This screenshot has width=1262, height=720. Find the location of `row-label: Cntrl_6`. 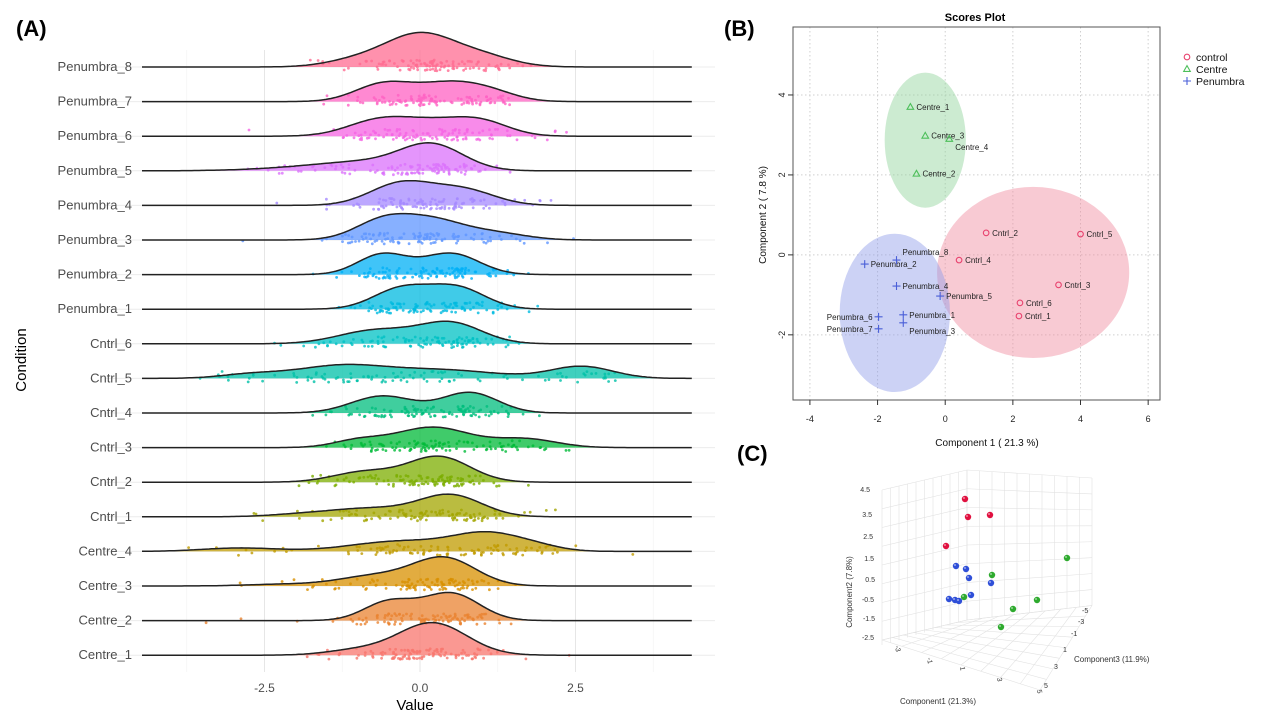

row-label: Cntrl_6 is located at coordinates (111, 343).